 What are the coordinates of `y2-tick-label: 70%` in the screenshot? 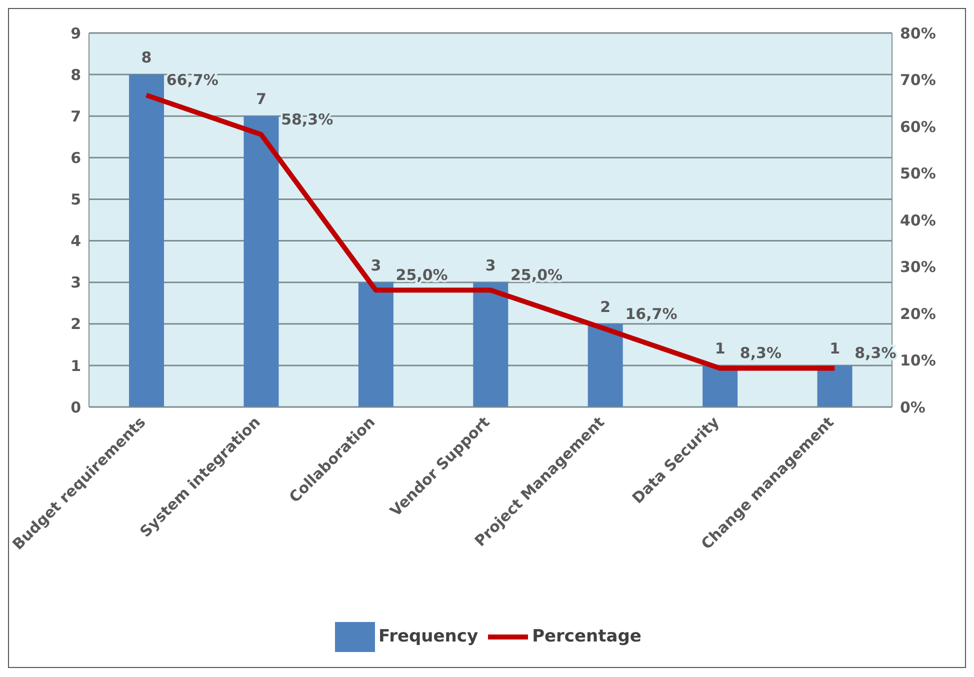 It's located at (918, 80).